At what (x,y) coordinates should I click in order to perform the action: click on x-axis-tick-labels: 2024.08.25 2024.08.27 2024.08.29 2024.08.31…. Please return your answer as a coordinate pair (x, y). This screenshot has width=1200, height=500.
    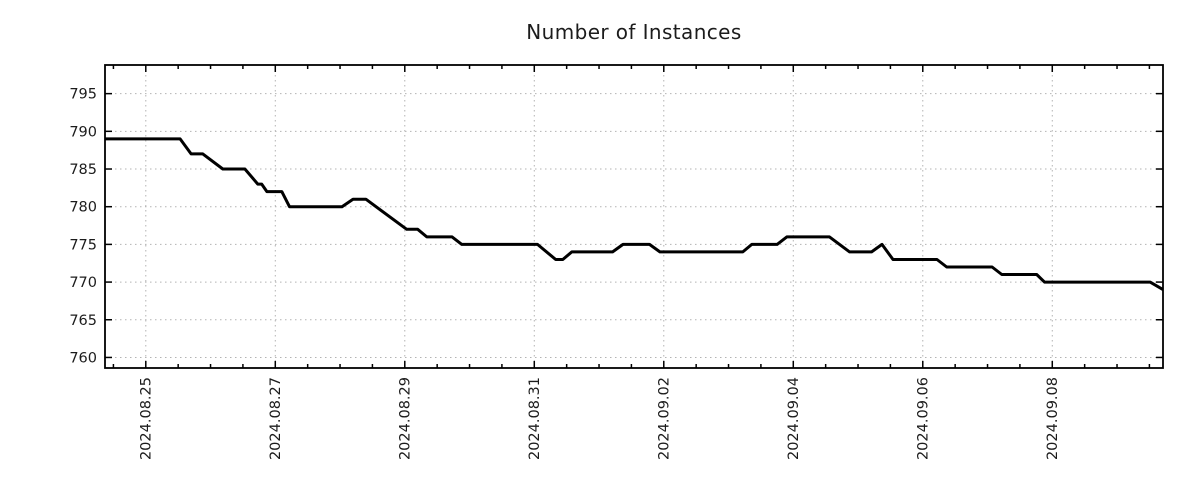
    Looking at the image, I should click on (599, 418).